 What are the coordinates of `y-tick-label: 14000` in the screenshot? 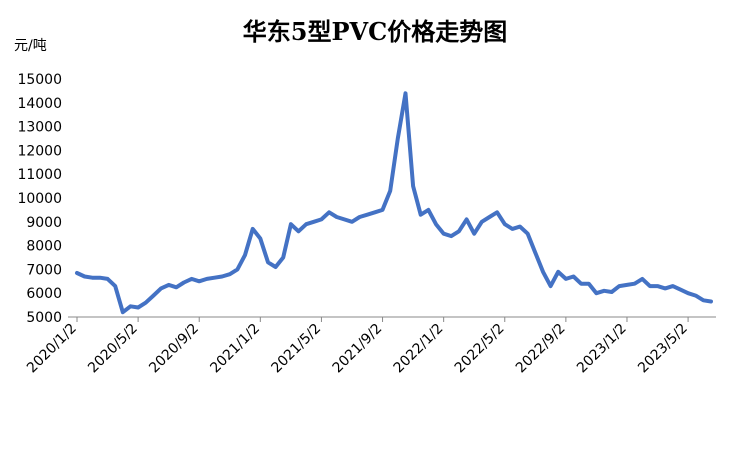 It's located at (39, 104).